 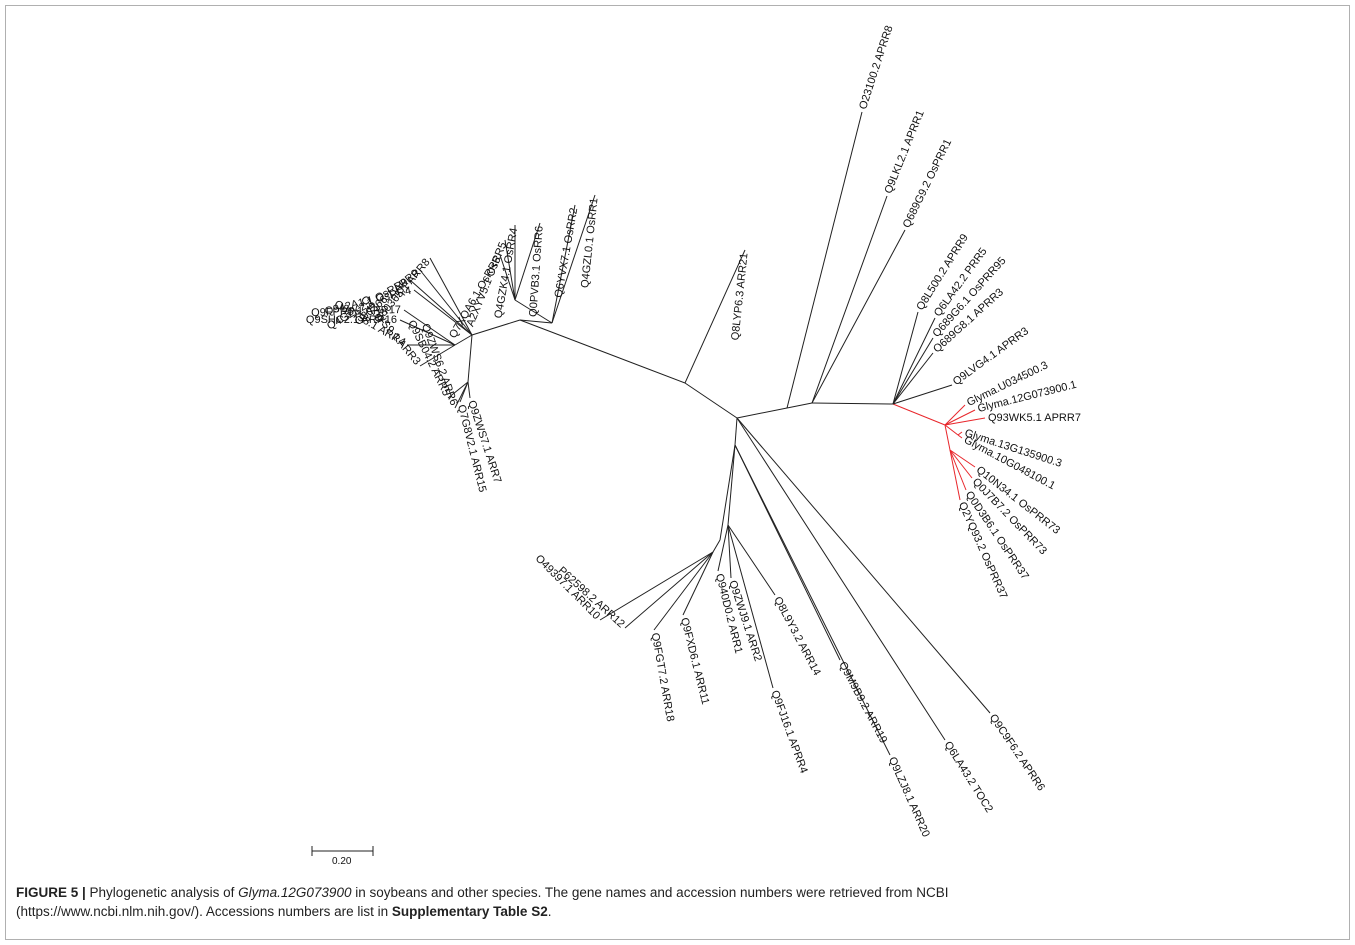 What do you see at coordinates (739, 296) in the screenshot?
I see `leaf-label: Q8LYP6.3 ARR21` at bounding box center [739, 296].